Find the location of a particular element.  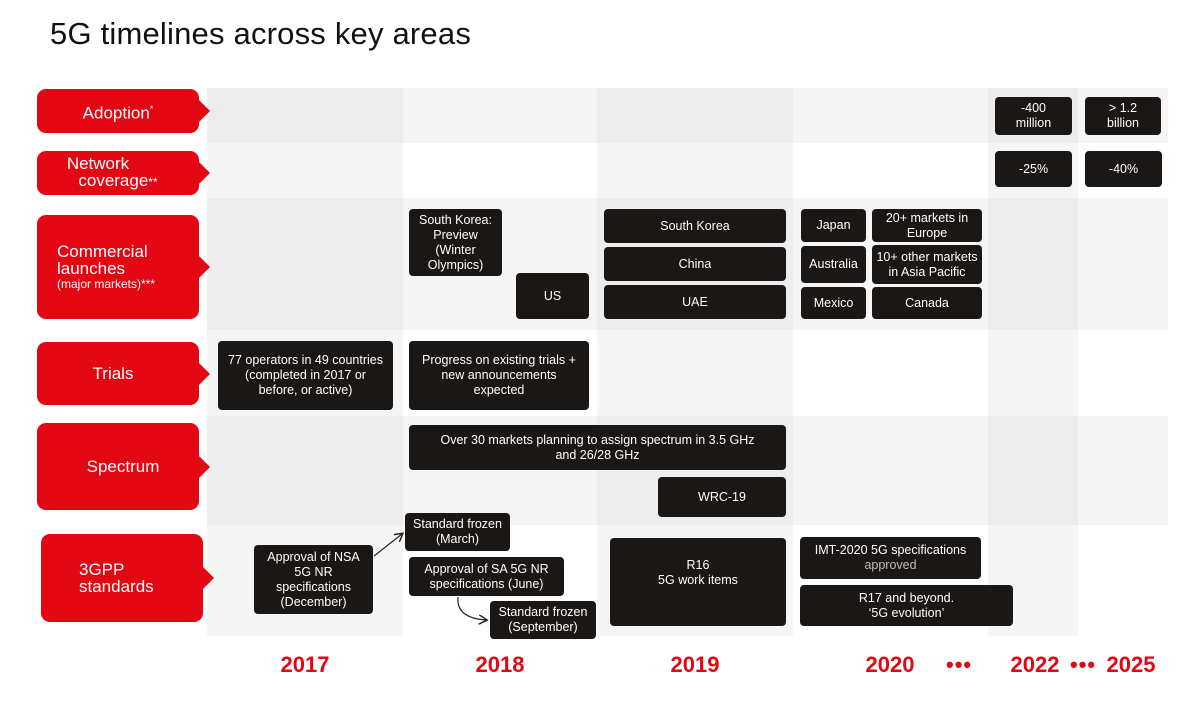

standard-frozen-september-box: Standard frozen (September) is located at coordinates (543, 620).